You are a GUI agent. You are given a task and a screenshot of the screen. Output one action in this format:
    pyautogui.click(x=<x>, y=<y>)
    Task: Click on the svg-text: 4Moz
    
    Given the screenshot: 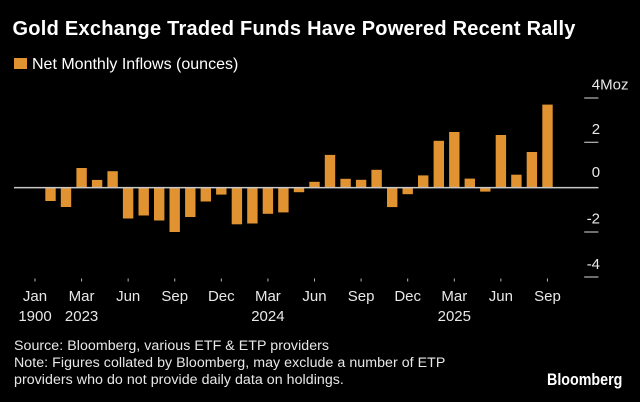 What is the action you would take?
    pyautogui.click(x=610, y=85)
    